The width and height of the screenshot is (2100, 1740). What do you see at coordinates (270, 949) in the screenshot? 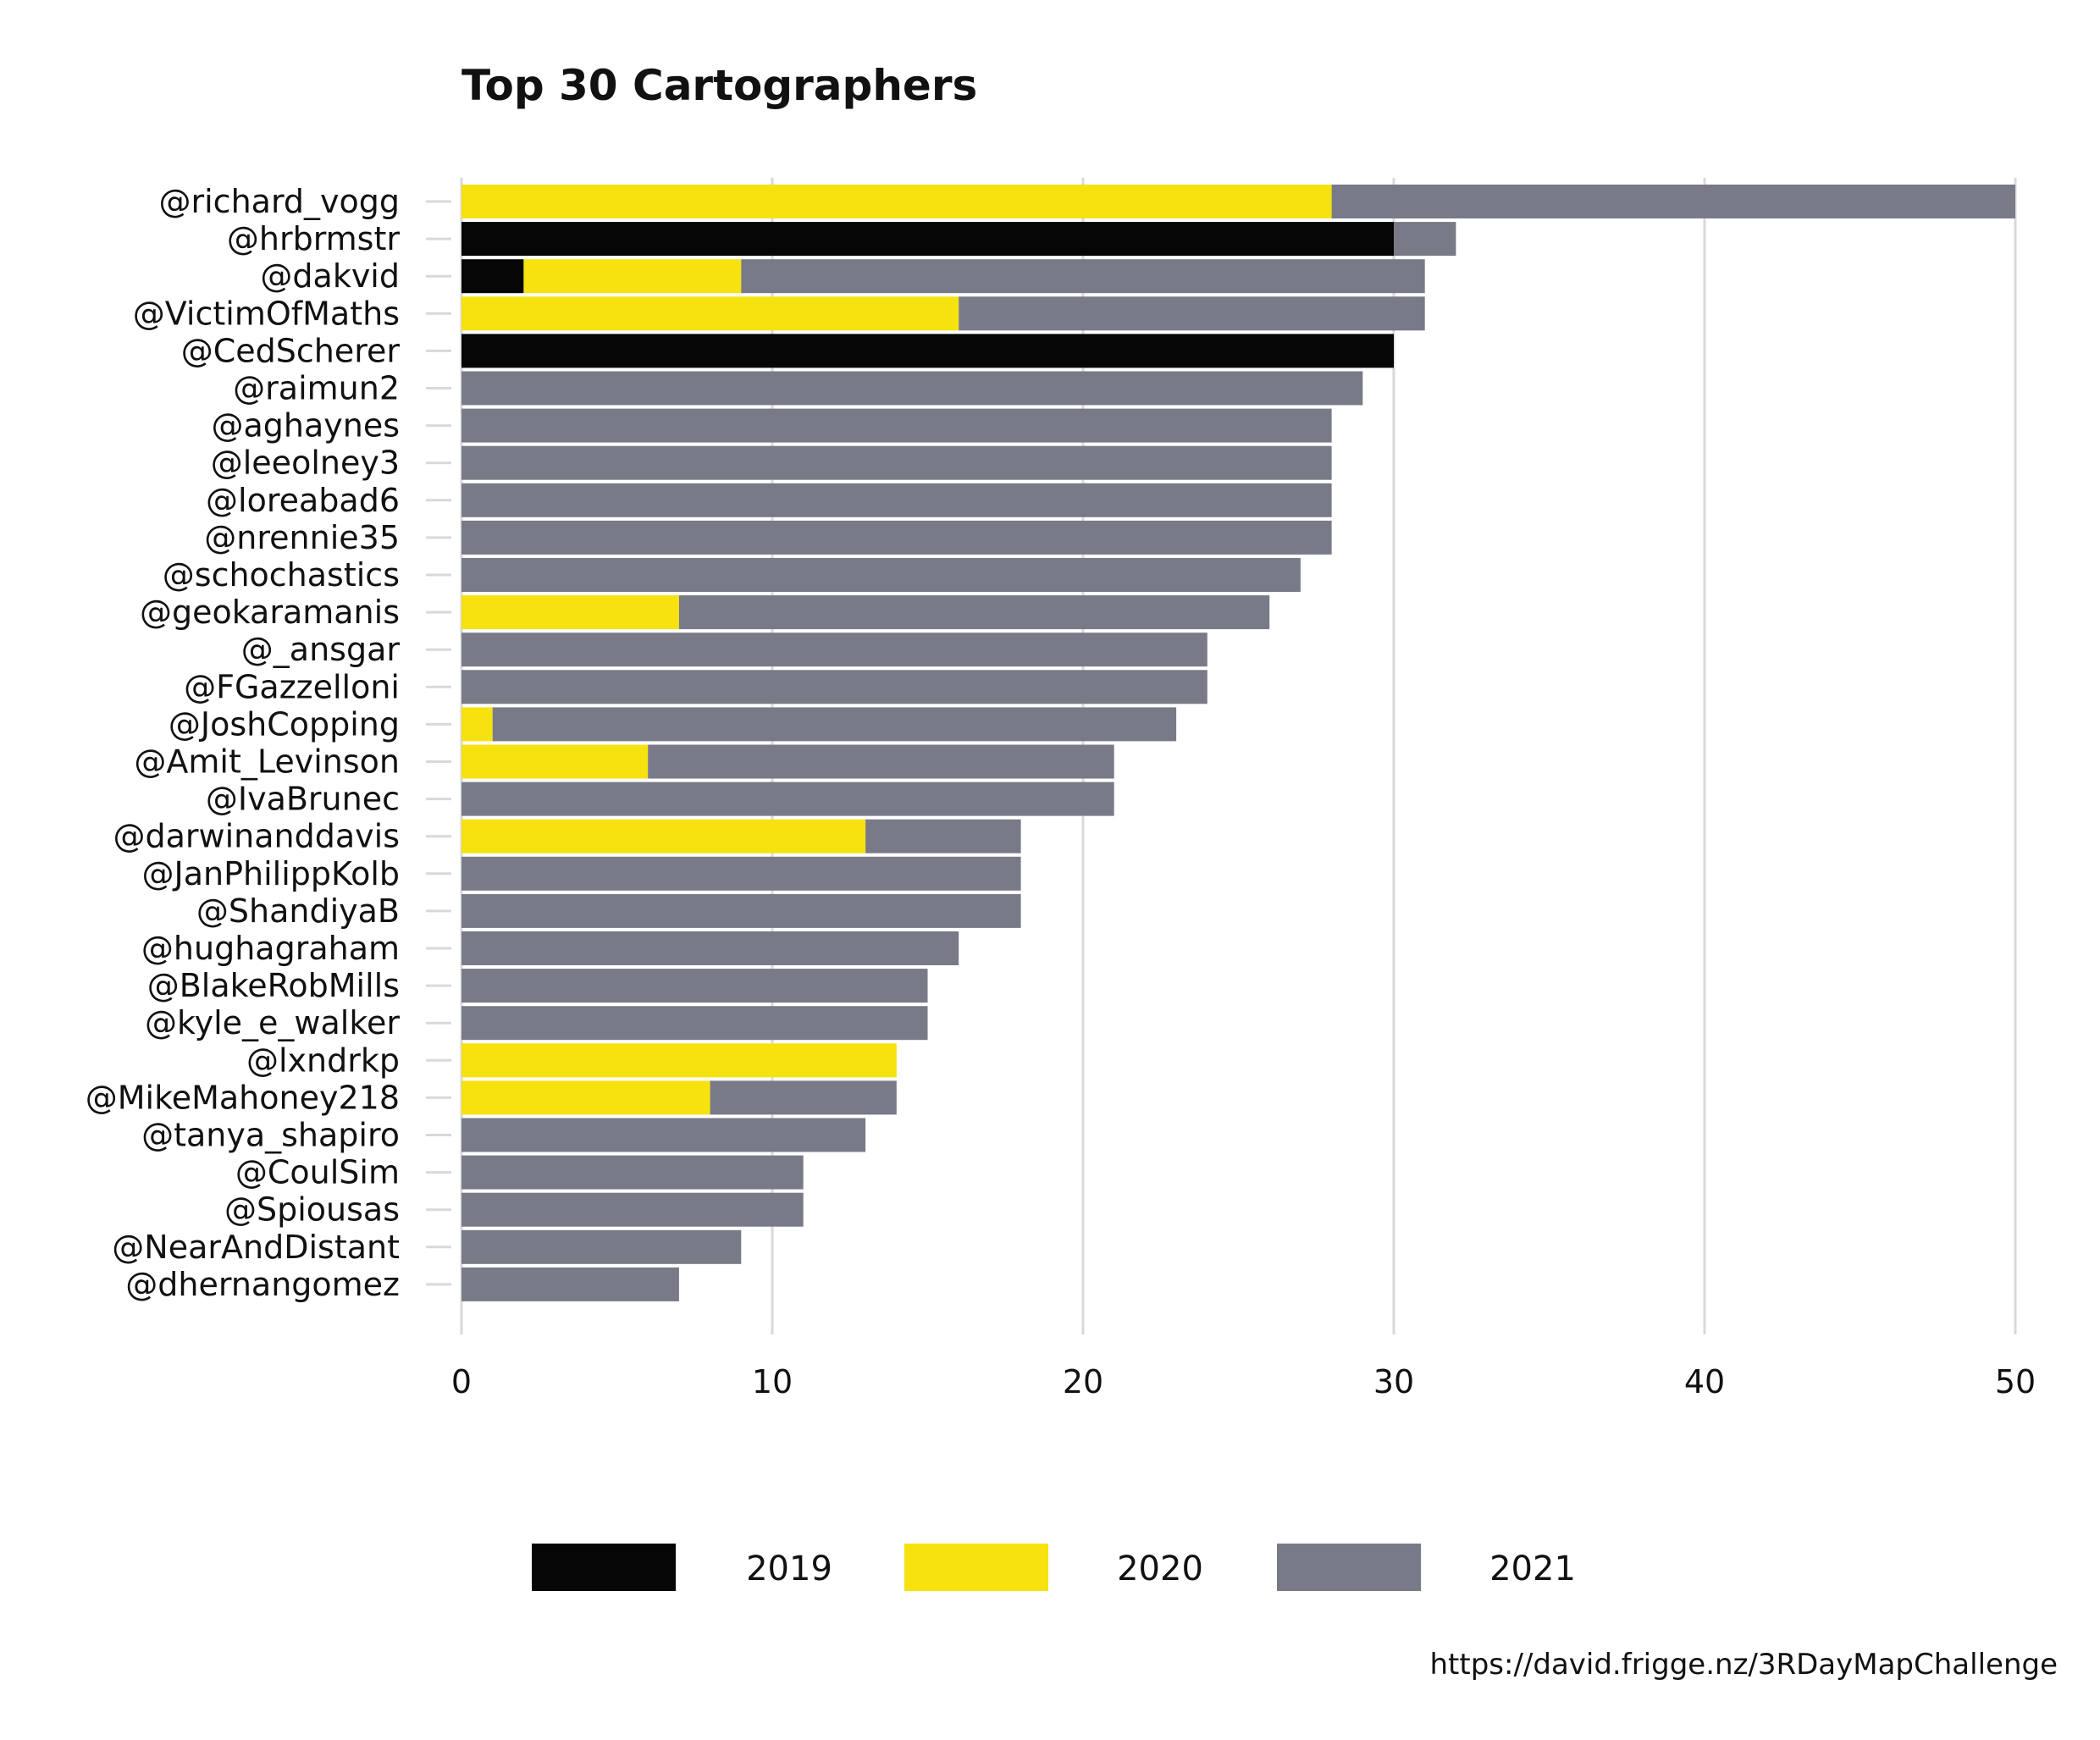
I see `y-tick-label: @hughagraham` at bounding box center [270, 949].